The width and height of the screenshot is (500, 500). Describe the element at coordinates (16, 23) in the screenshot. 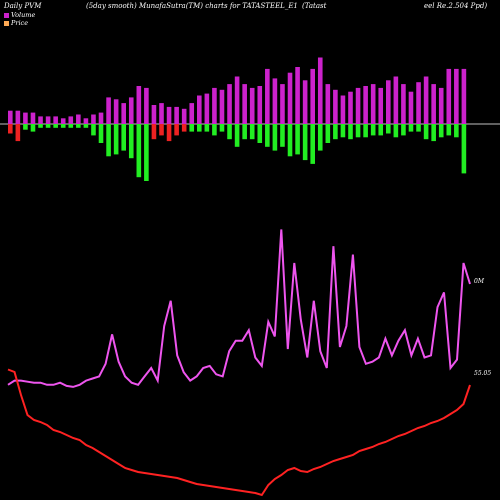

I see `legend-price: Price` at that location.